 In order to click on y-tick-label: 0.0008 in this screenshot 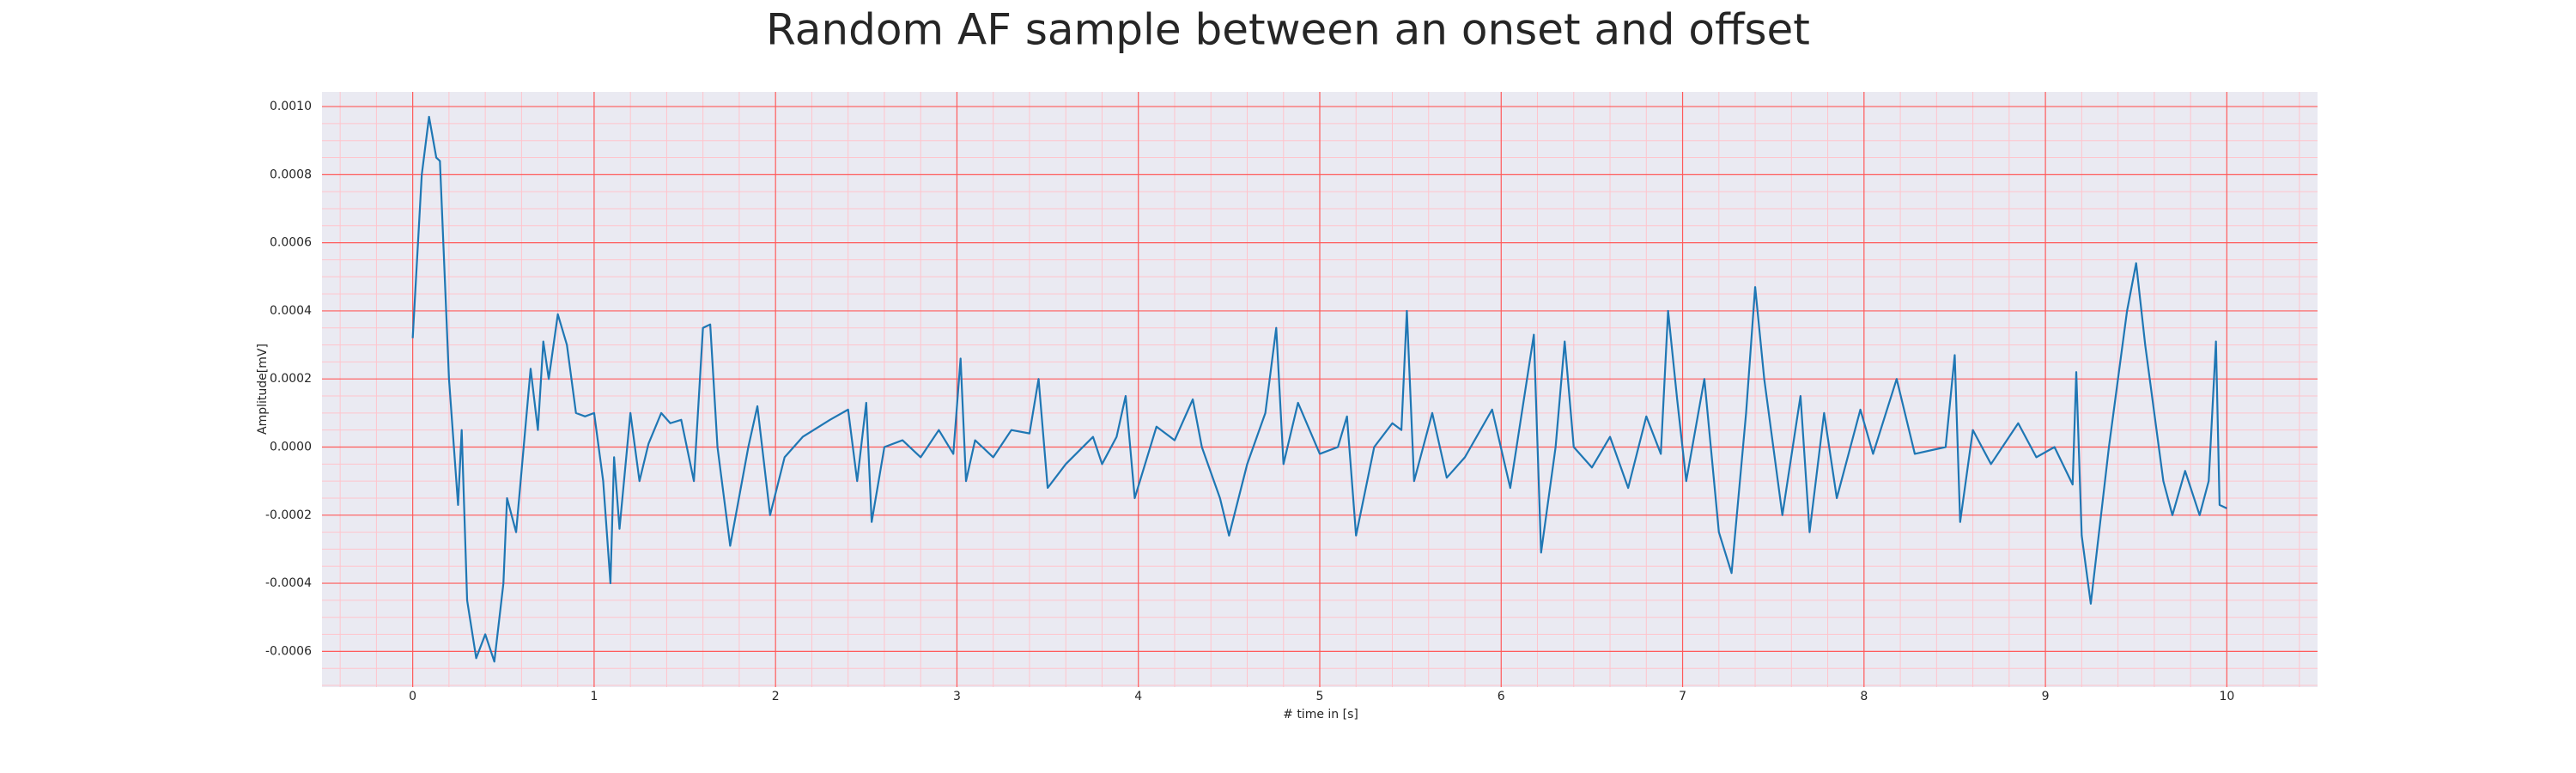, I will do `click(291, 174)`.